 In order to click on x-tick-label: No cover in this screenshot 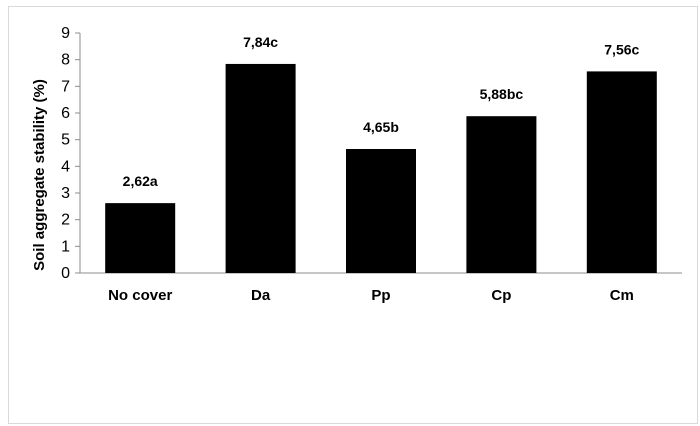, I will do `click(140, 295)`.